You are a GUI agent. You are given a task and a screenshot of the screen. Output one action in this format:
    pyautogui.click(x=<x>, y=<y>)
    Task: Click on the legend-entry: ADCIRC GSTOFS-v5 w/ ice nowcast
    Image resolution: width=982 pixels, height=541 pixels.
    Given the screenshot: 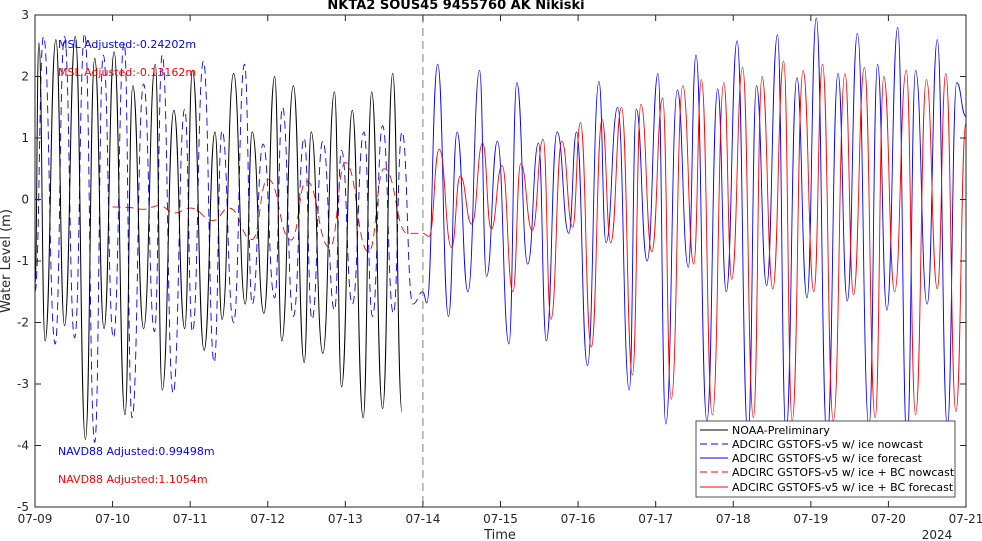 What is the action you would take?
    pyautogui.click(x=812, y=444)
    